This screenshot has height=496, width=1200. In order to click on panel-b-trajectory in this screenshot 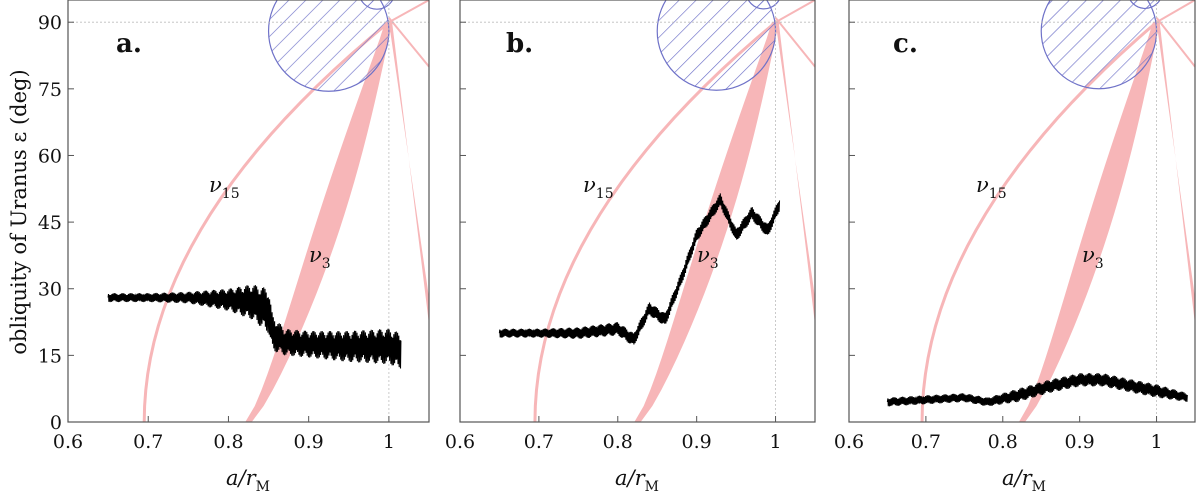, I will do `click(639, 269)`.